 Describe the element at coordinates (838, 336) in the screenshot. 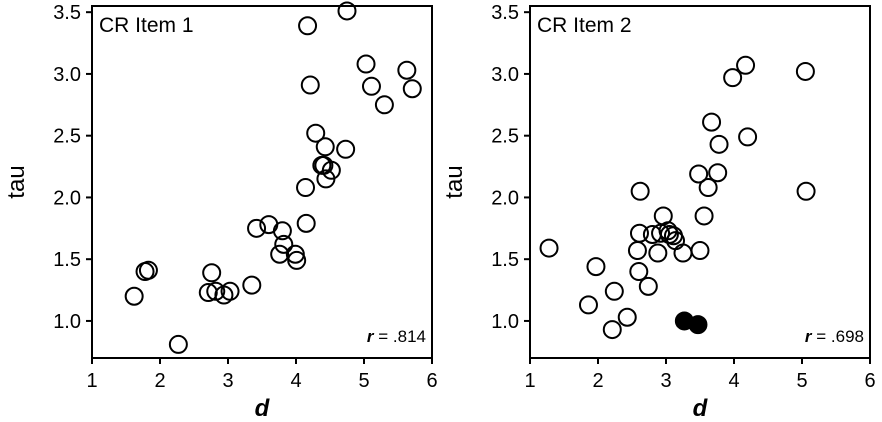

I see `correlation-value: = .698` at that location.